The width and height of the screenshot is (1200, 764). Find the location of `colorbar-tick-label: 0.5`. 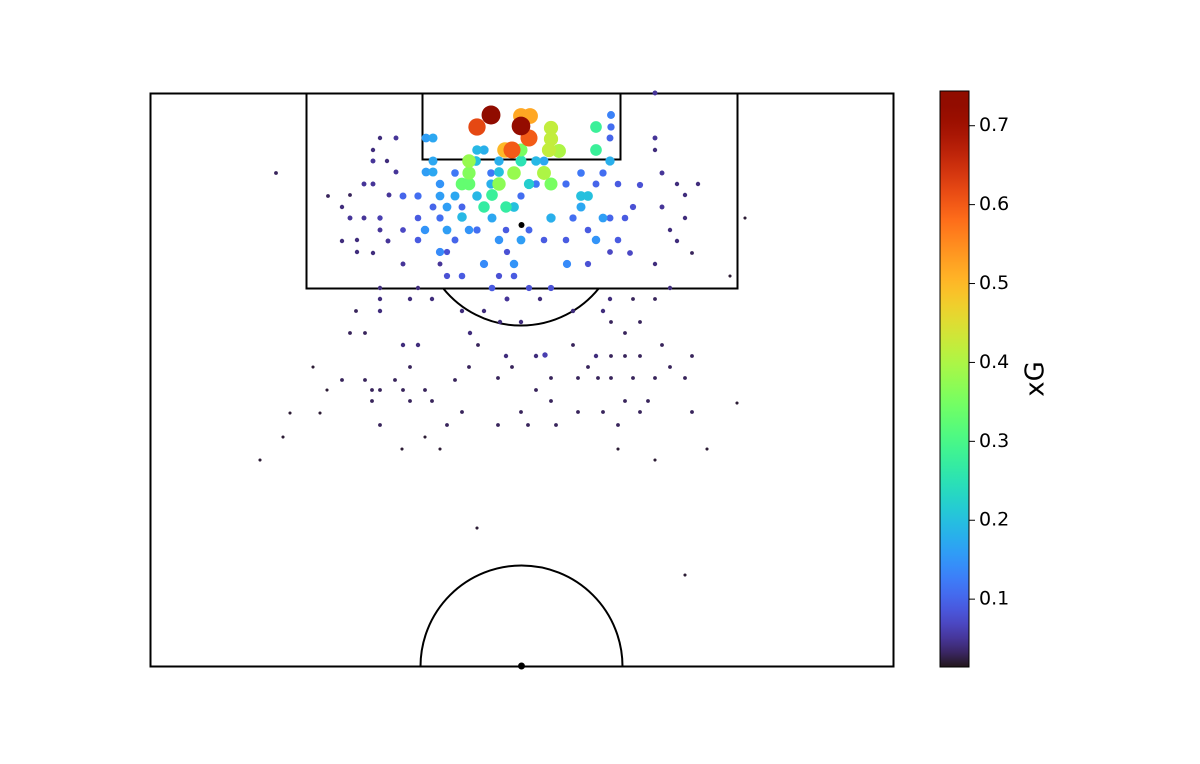

colorbar-tick-label: 0.5 is located at coordinates (994, 283).